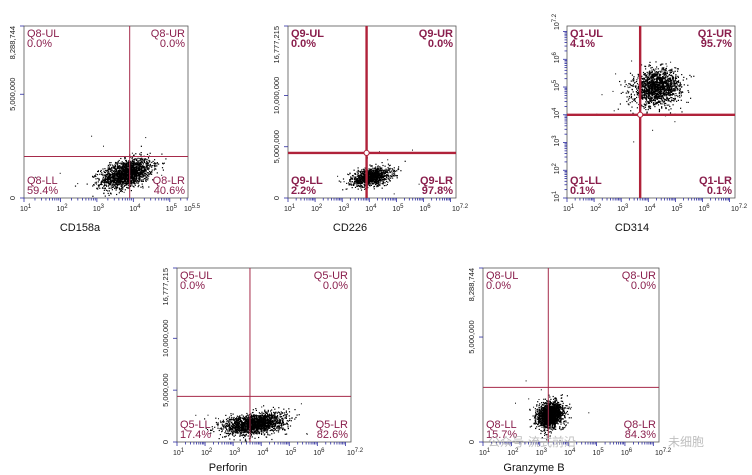 The width and height of the screenshot is (752, 475). What do you see at coordinates (586, 181) in the screenshot?
I see `quadrant-ll-name: Q1-LL` at bounding box center [586, 181].